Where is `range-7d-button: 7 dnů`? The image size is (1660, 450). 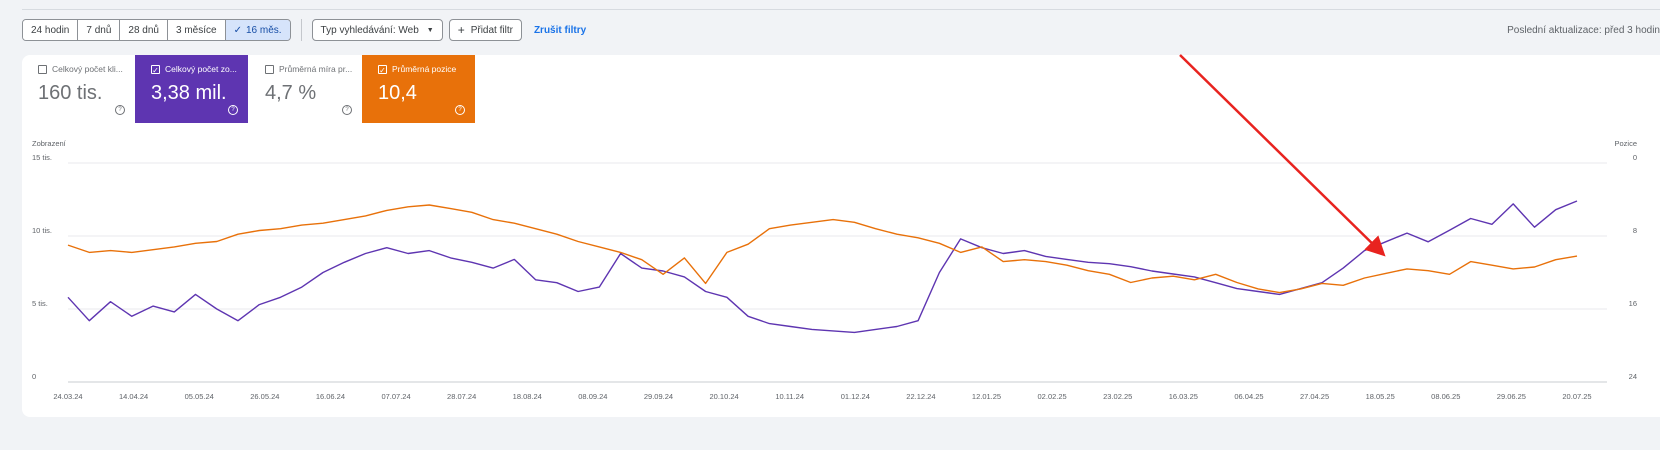
range-7d-button: 7 dnů is located at coordinates (99, 30).